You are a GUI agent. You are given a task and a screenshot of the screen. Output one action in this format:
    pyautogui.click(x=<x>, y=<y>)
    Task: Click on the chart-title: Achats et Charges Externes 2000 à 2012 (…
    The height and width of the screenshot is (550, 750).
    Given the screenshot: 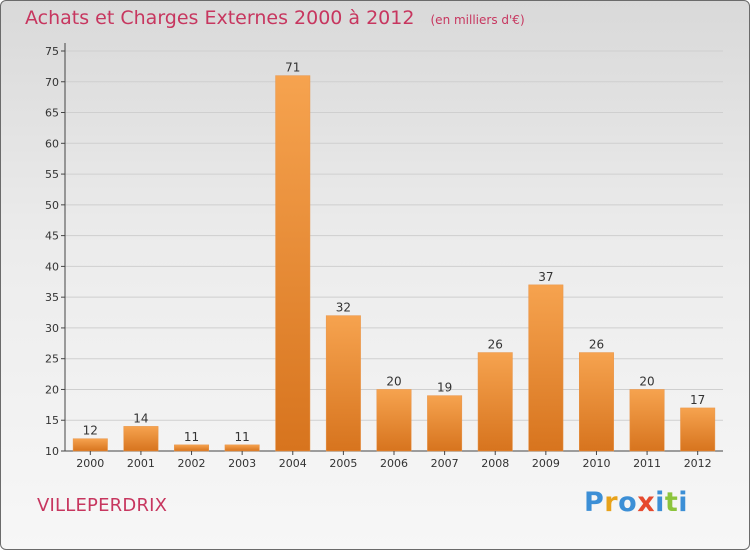 What is the action you would take?
    pyautogui.click(x=275, y=18)
    